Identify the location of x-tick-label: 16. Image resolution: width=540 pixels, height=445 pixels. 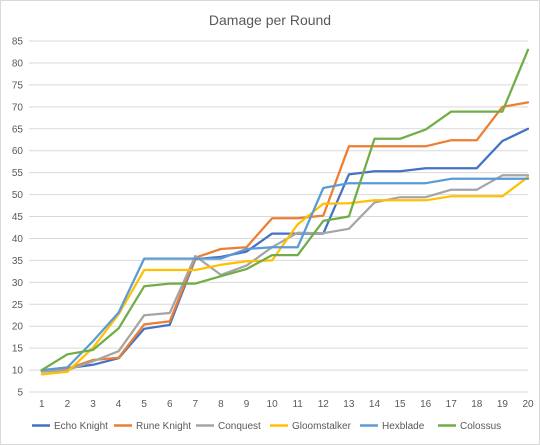
(426, 404).